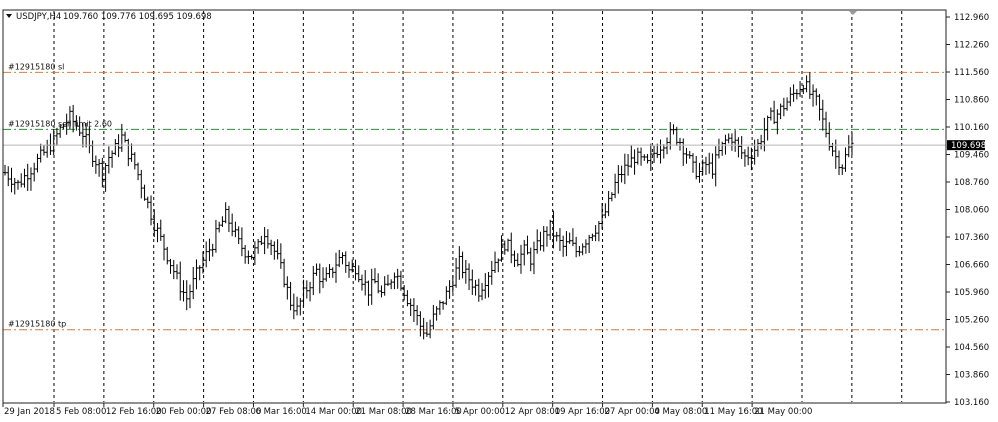  Describe the element at coordinates (971, 211) in the screenshot. I see `y-tick-label: 108.060` at that location.